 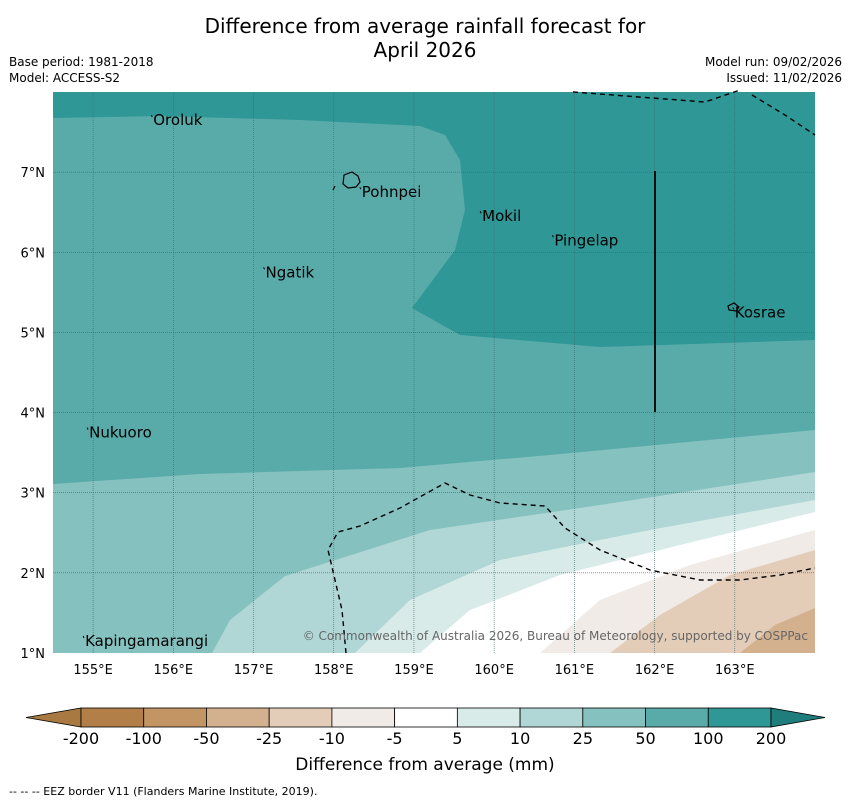 What do you see at coordinates (269, 738) in the screenshot?
I see `colorbar-tick-label: -25` at bounding box center [269, 738].